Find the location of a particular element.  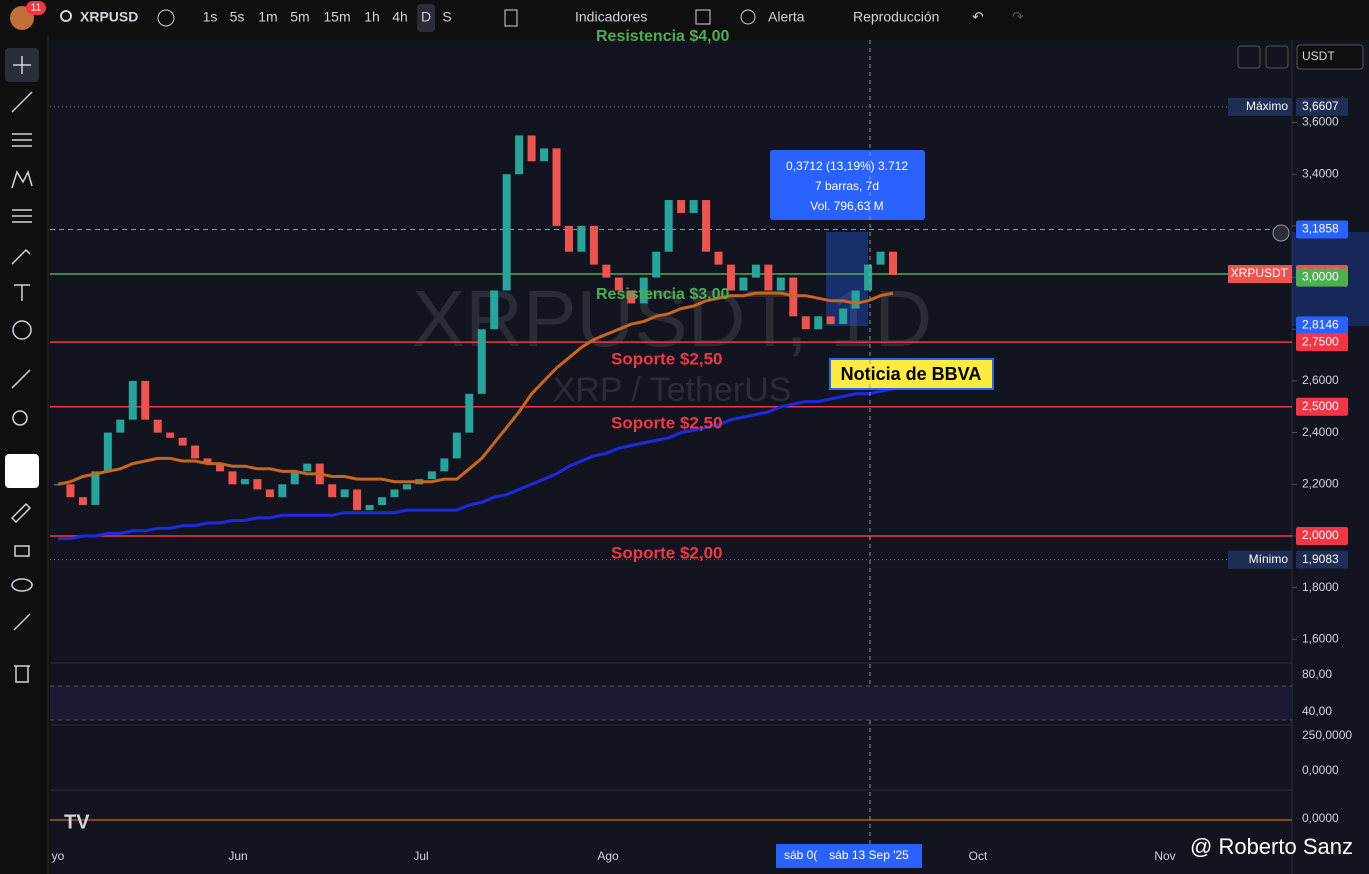

add-symbol is located at coordinates (166, 18).